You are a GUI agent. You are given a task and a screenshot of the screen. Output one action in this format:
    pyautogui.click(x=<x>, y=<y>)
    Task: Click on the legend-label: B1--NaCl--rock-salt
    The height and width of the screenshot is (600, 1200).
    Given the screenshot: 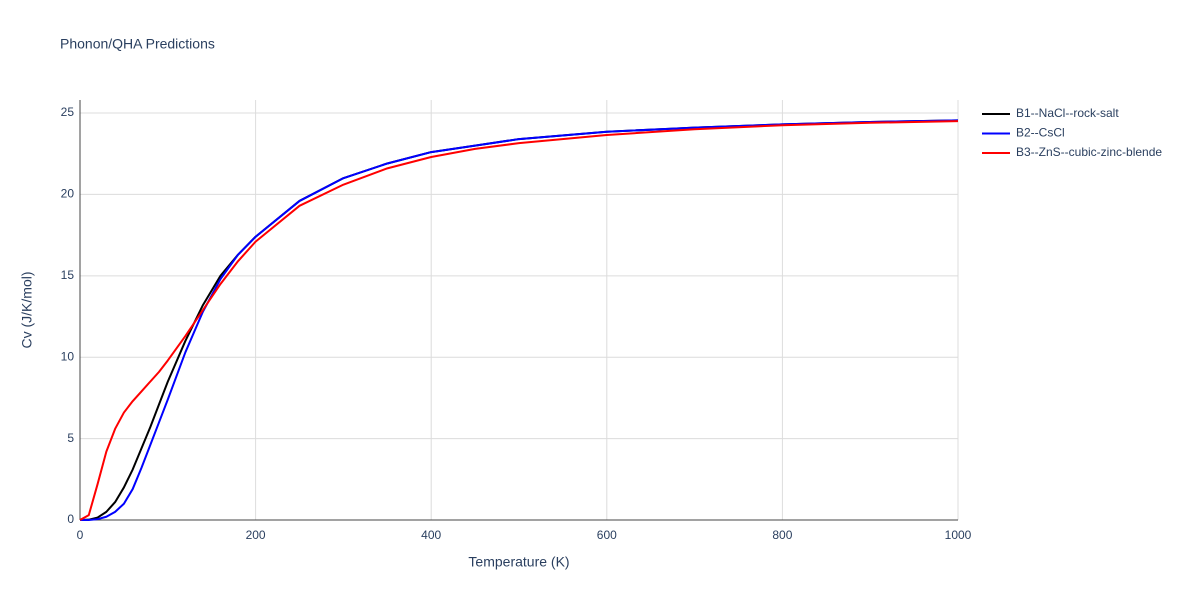 What is the action you would take?
    pyautogui.click(x=1067, y=113)
    